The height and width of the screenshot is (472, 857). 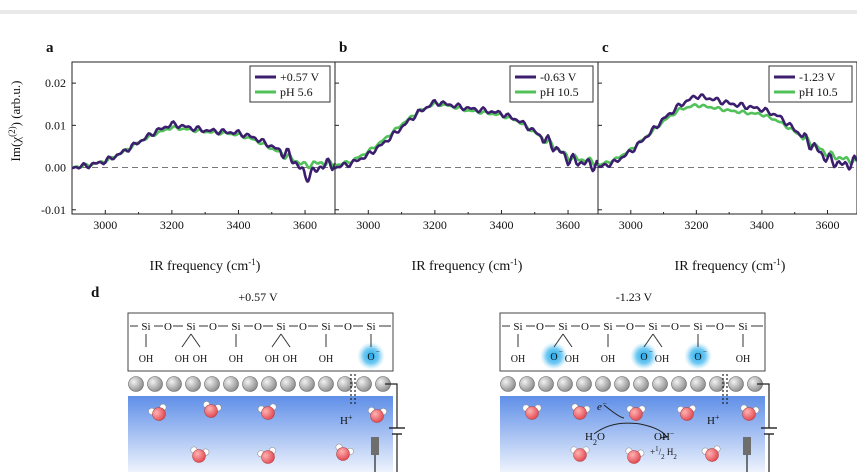 I want to click on panel-letter-b: b, so click(x=343, y=48).